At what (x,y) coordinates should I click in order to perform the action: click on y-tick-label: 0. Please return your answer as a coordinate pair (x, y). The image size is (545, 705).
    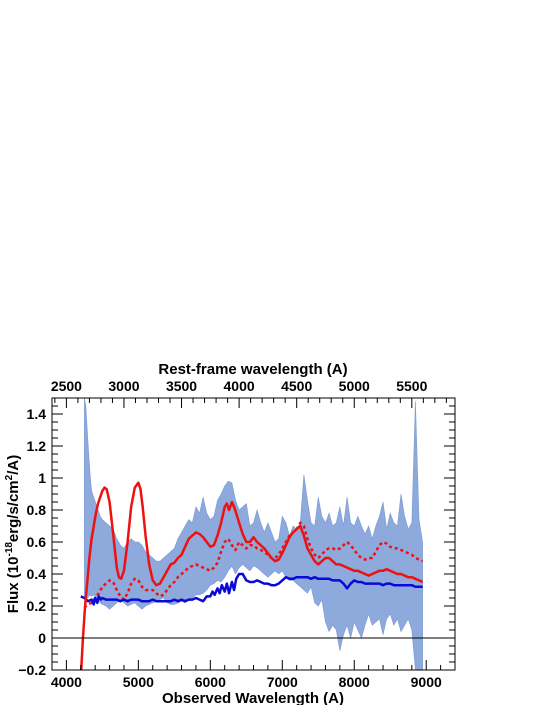
    Looking at the image, I should click on (42, 638).